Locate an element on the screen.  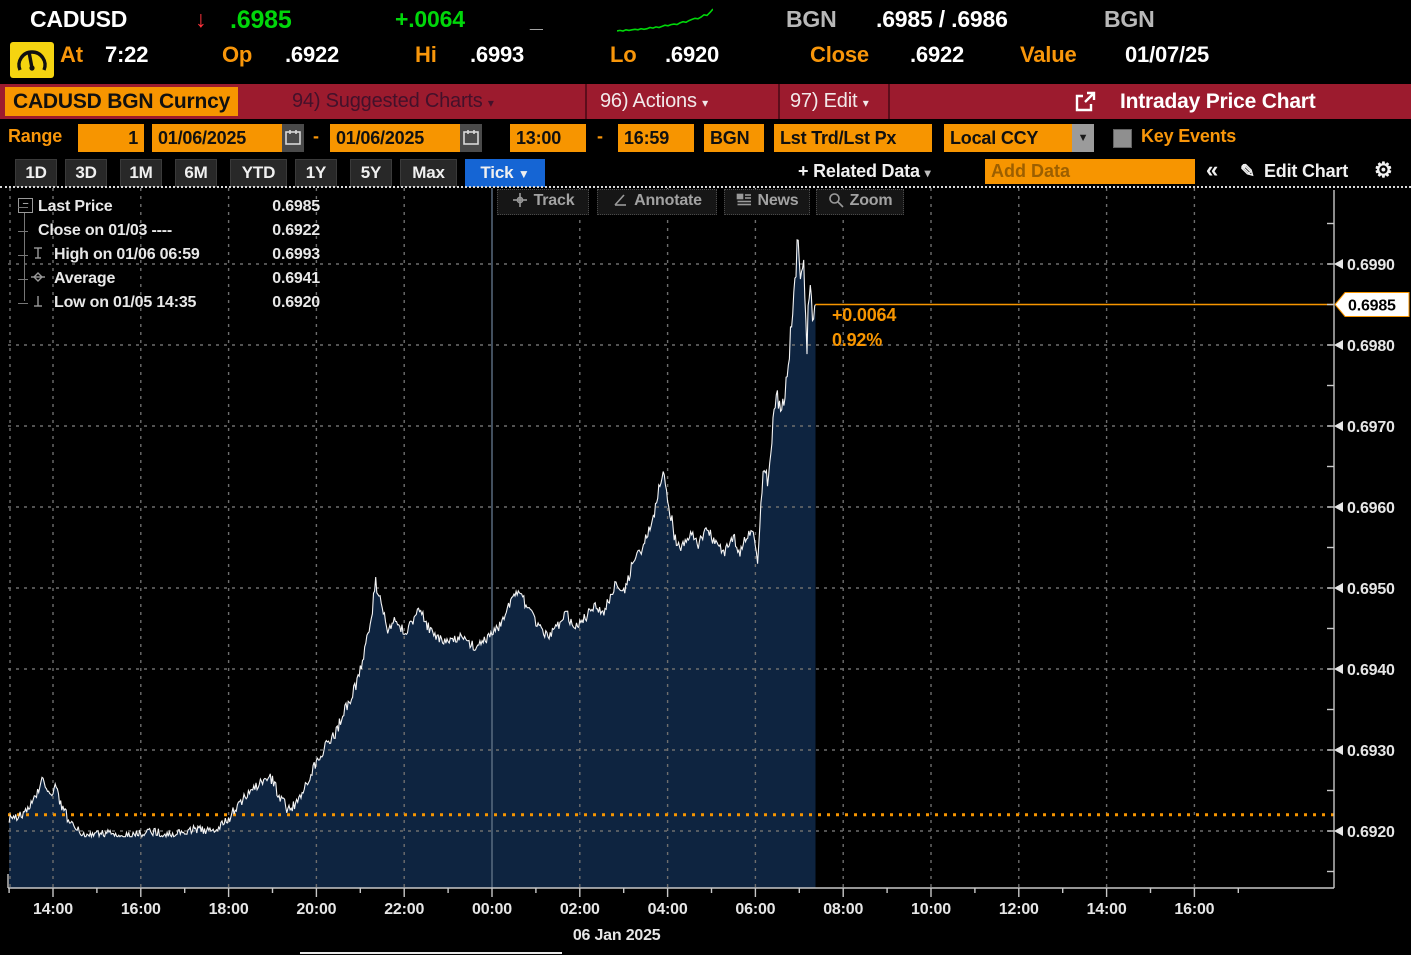
tab-tick: Tick ▼ is located at coordinates (505, 173).